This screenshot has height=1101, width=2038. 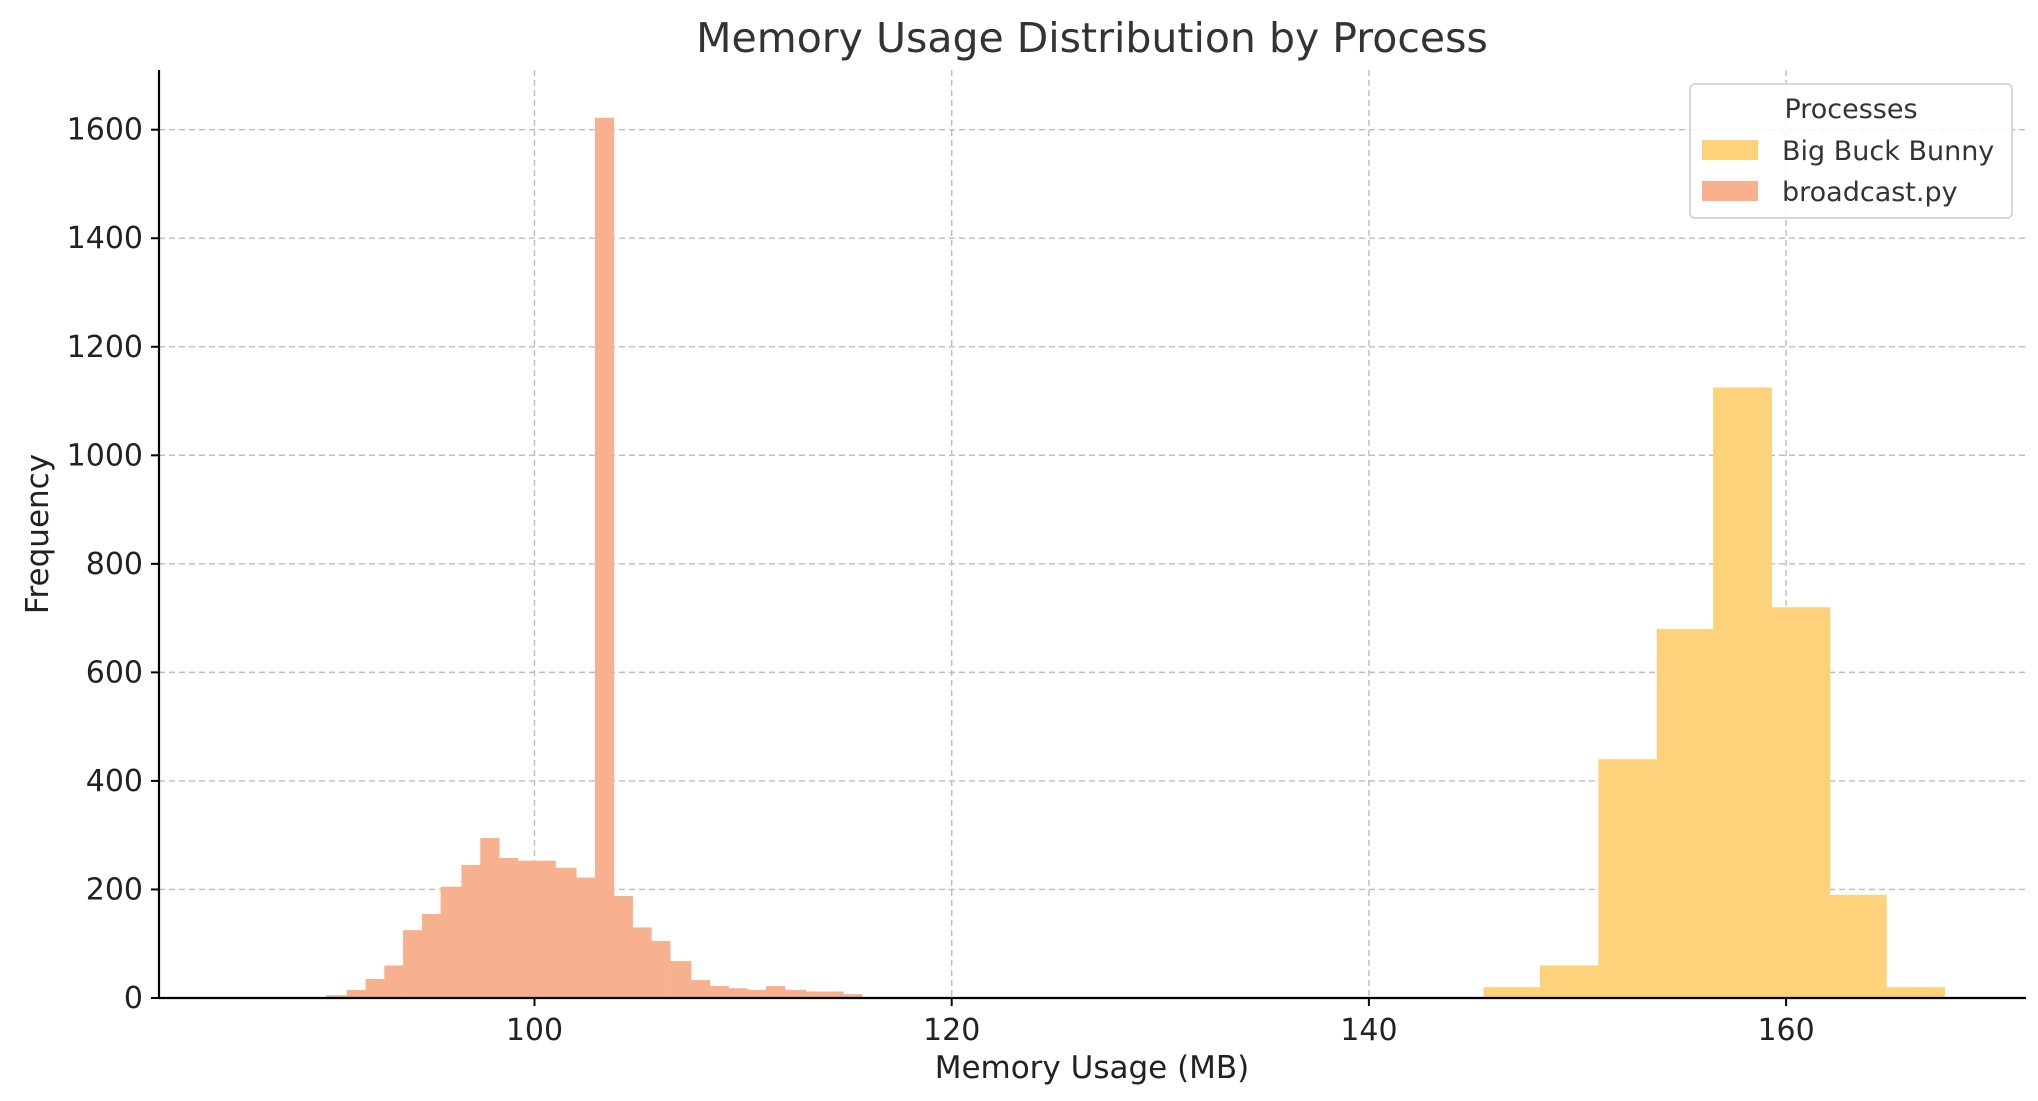 I want to click on legend-box, so click(x=1851, y=151).